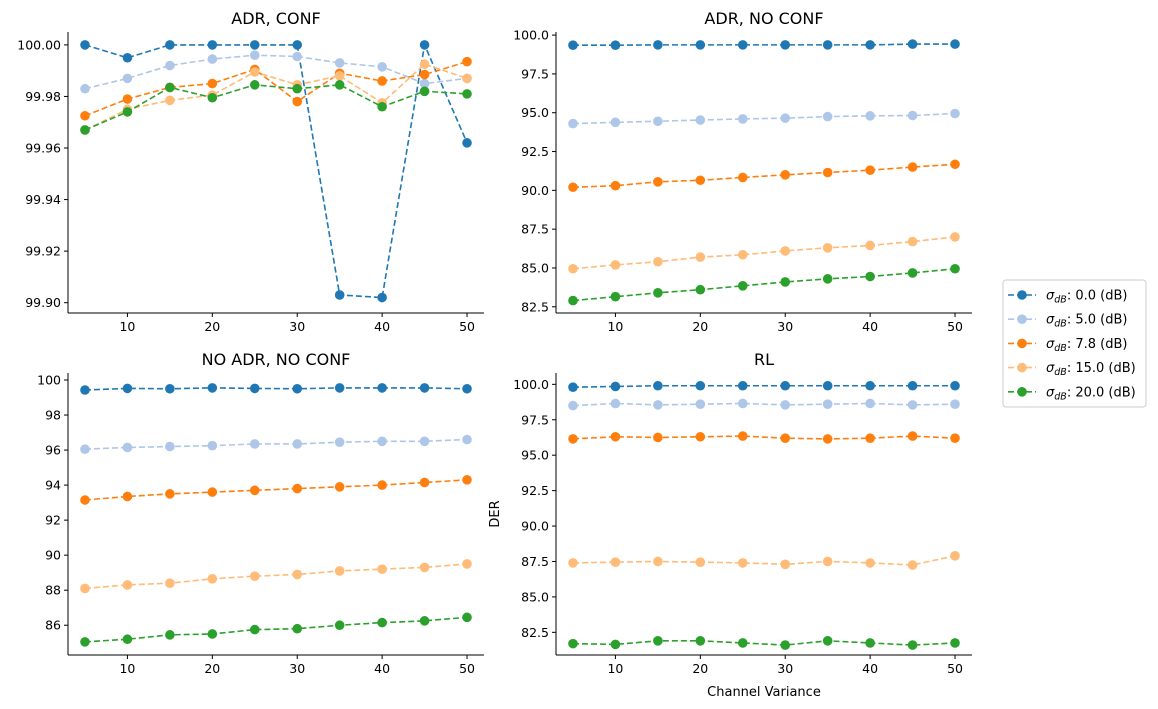  I want to click on legend-label-value: : 20.0 (dB), so click(1101, 392).